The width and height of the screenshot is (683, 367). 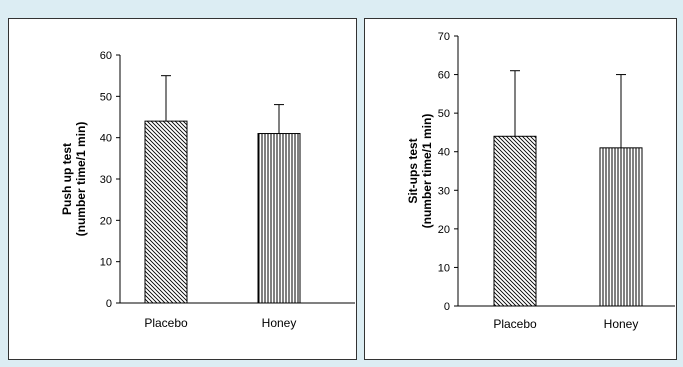 I want to click on y-axis-title-line: Sit-ups test, so click(x=413, y=170).